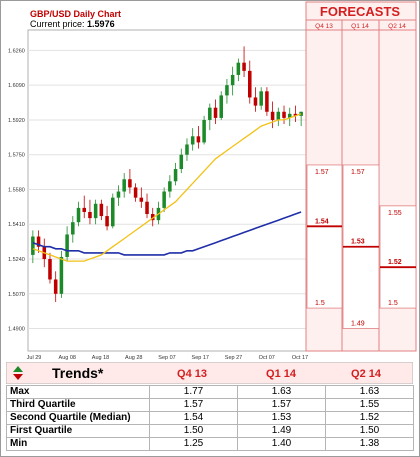 The width and height of the screenshot is (420, 457). What do you see at coordinates (78, 418) in the screenshot?
I see `row-label: Second Quartile (Median)` at bounding box center [78, 418].